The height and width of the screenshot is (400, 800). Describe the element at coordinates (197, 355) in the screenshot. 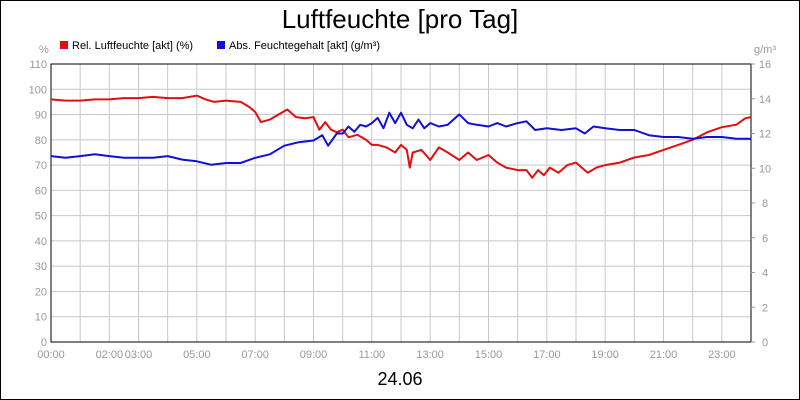

I see `x-tick-label: 05:00` at that location.